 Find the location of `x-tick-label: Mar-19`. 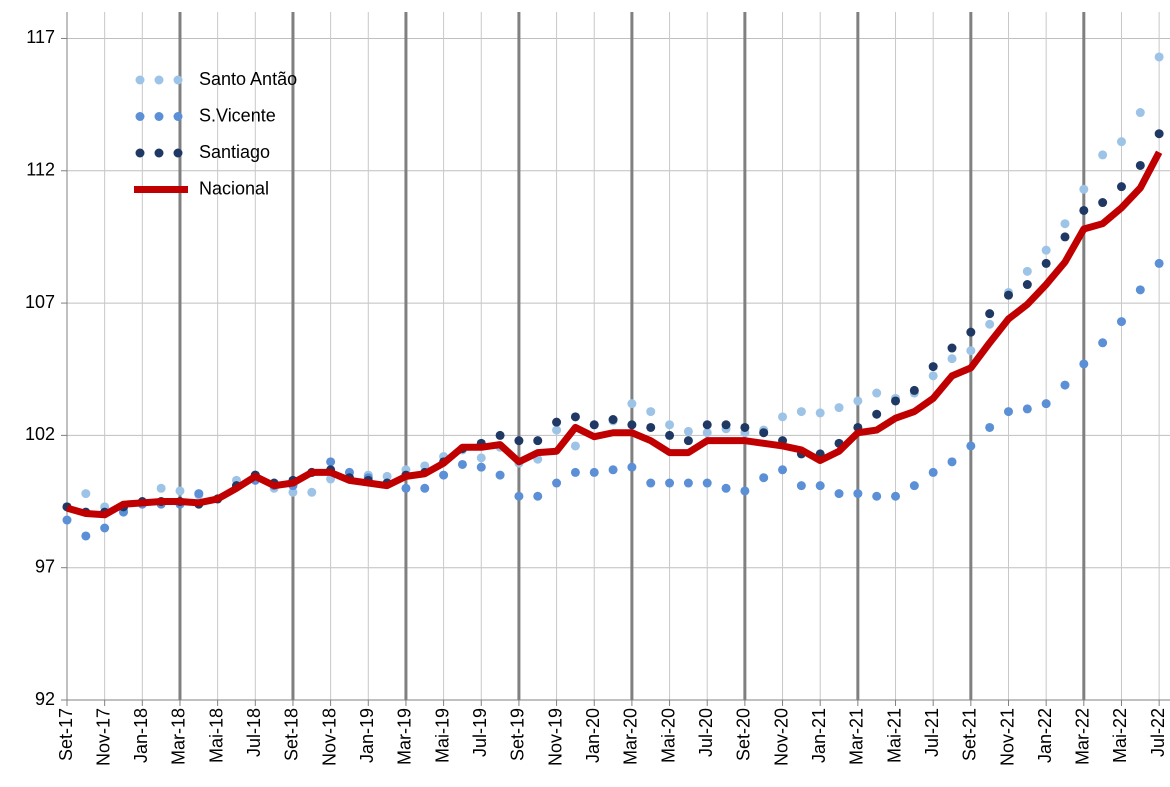

x-tick-label: Mar-19 is located at coordinates (405, 736).